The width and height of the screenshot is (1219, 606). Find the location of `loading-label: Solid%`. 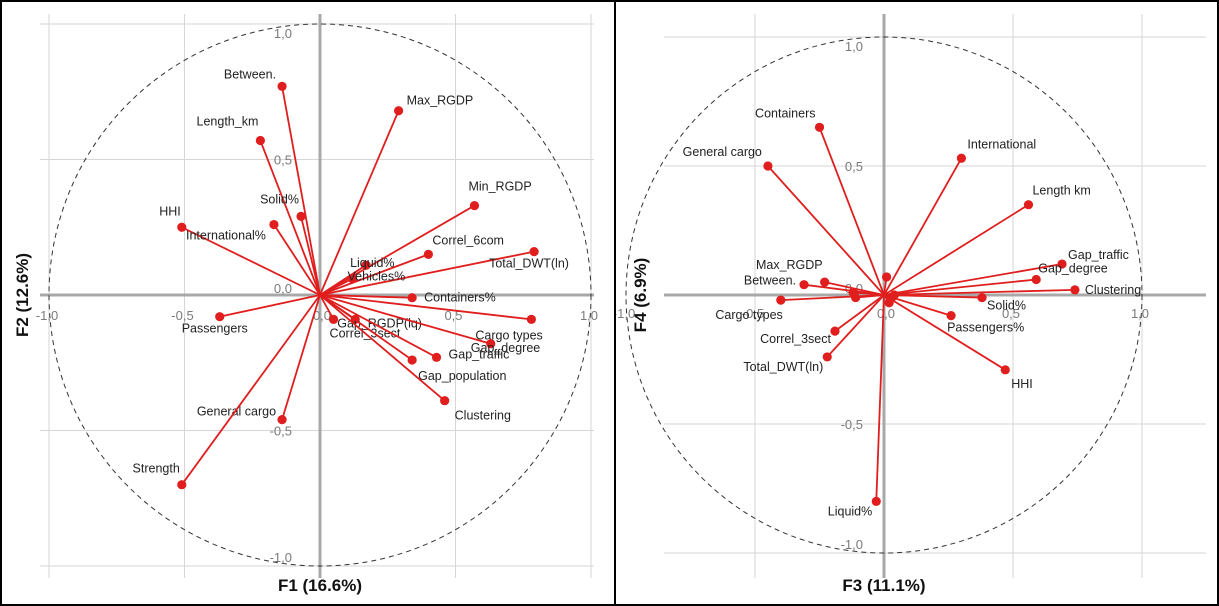

loading-label: Solid% is located at coordinates (1006, 306).